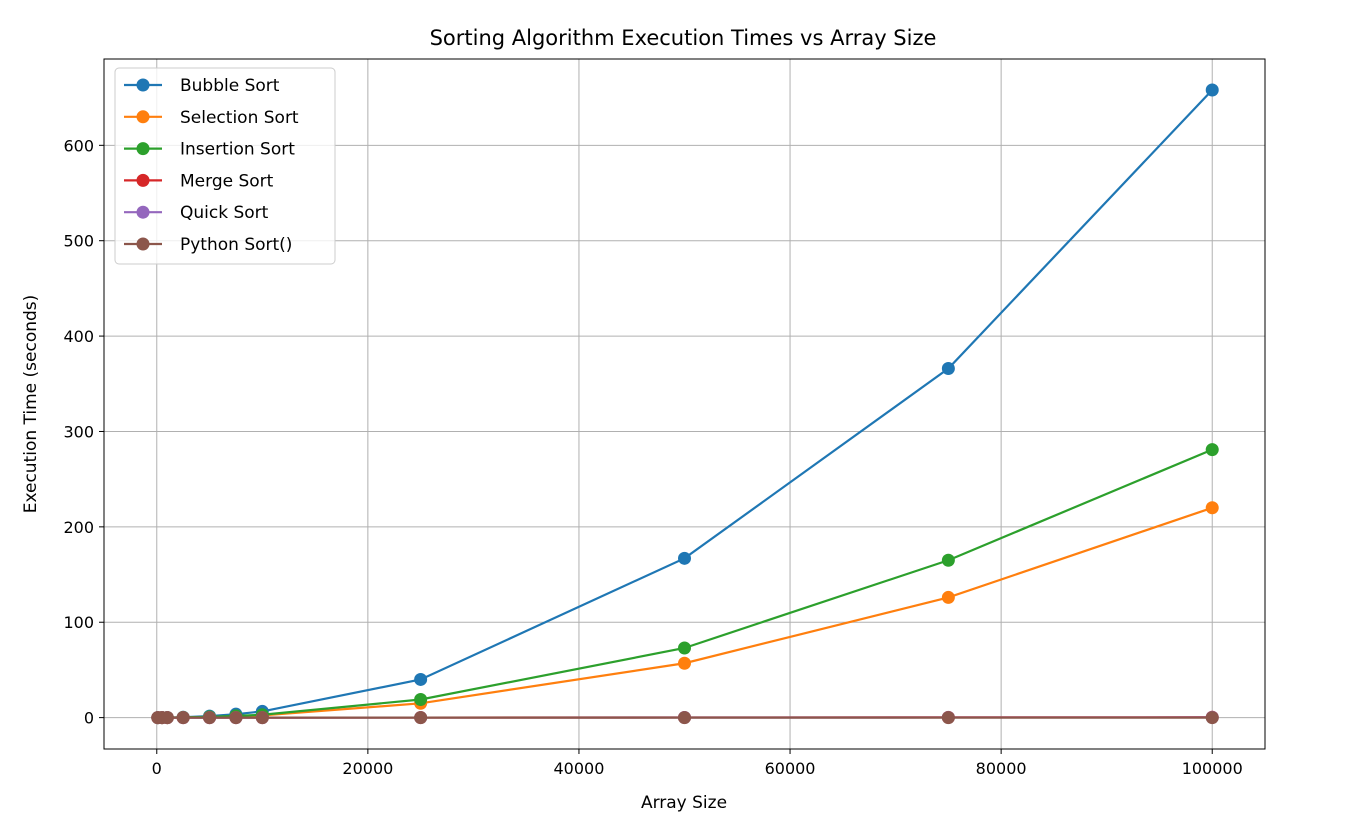 This screenshot has height=835, width=1345. I want to click on y-tick-label: 100, so click(78, 622).